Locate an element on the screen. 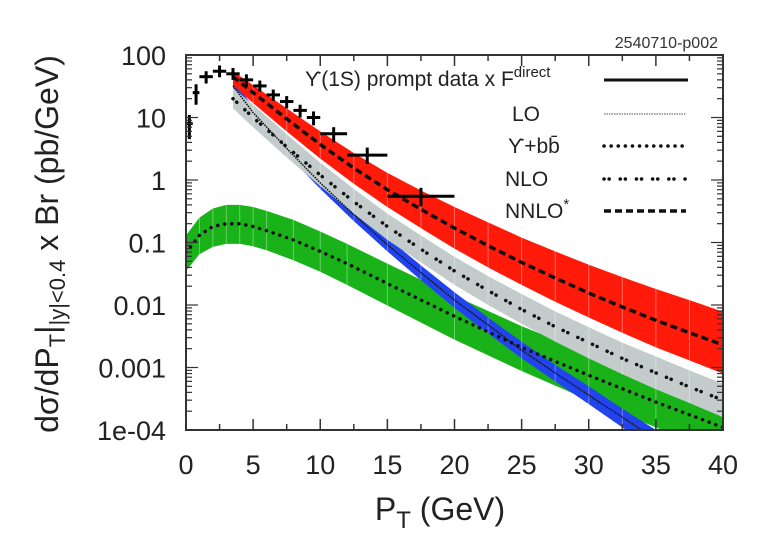 The height and width of the screenshot is (544, 765). y-tick-label: 100 is located at coordinates (143, 56).